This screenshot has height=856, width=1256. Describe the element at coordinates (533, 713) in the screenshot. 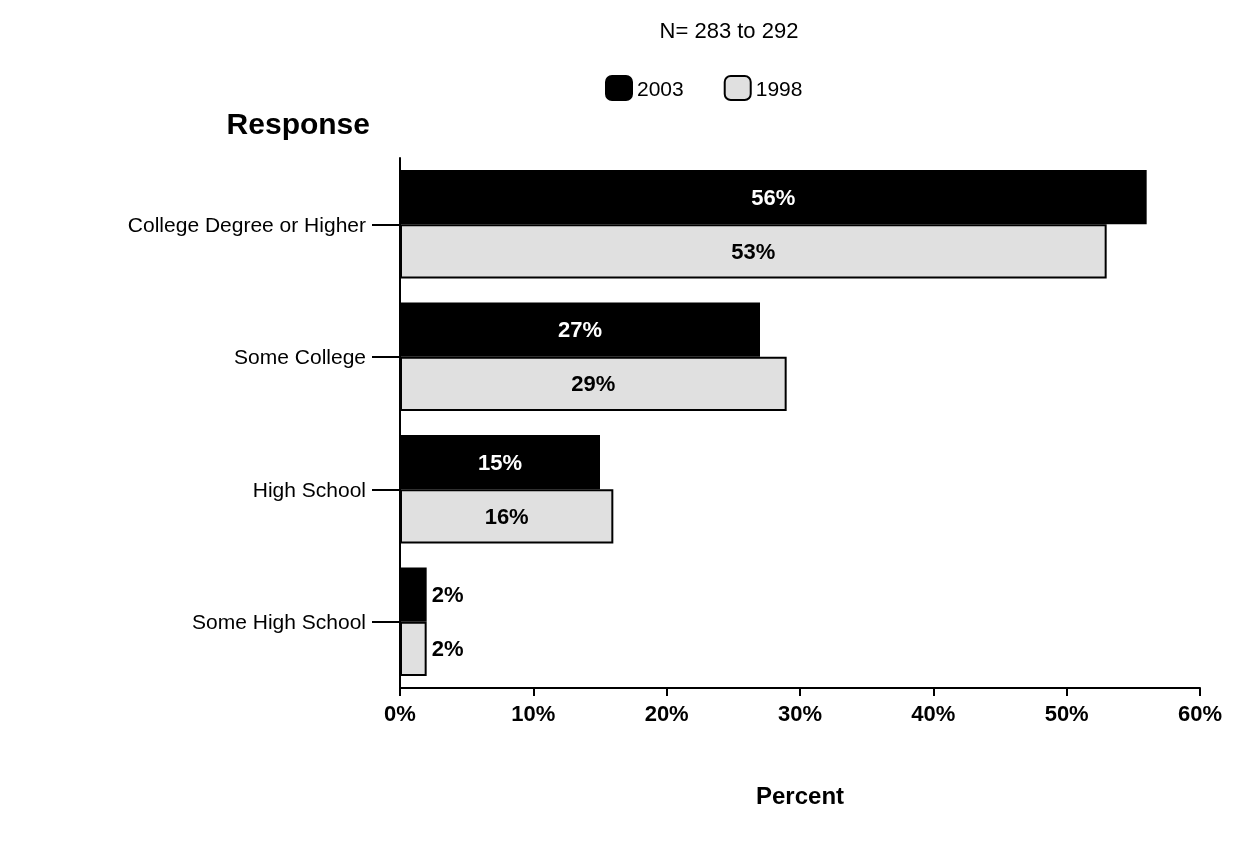

I see `x-tick-label: 10%` at that location.